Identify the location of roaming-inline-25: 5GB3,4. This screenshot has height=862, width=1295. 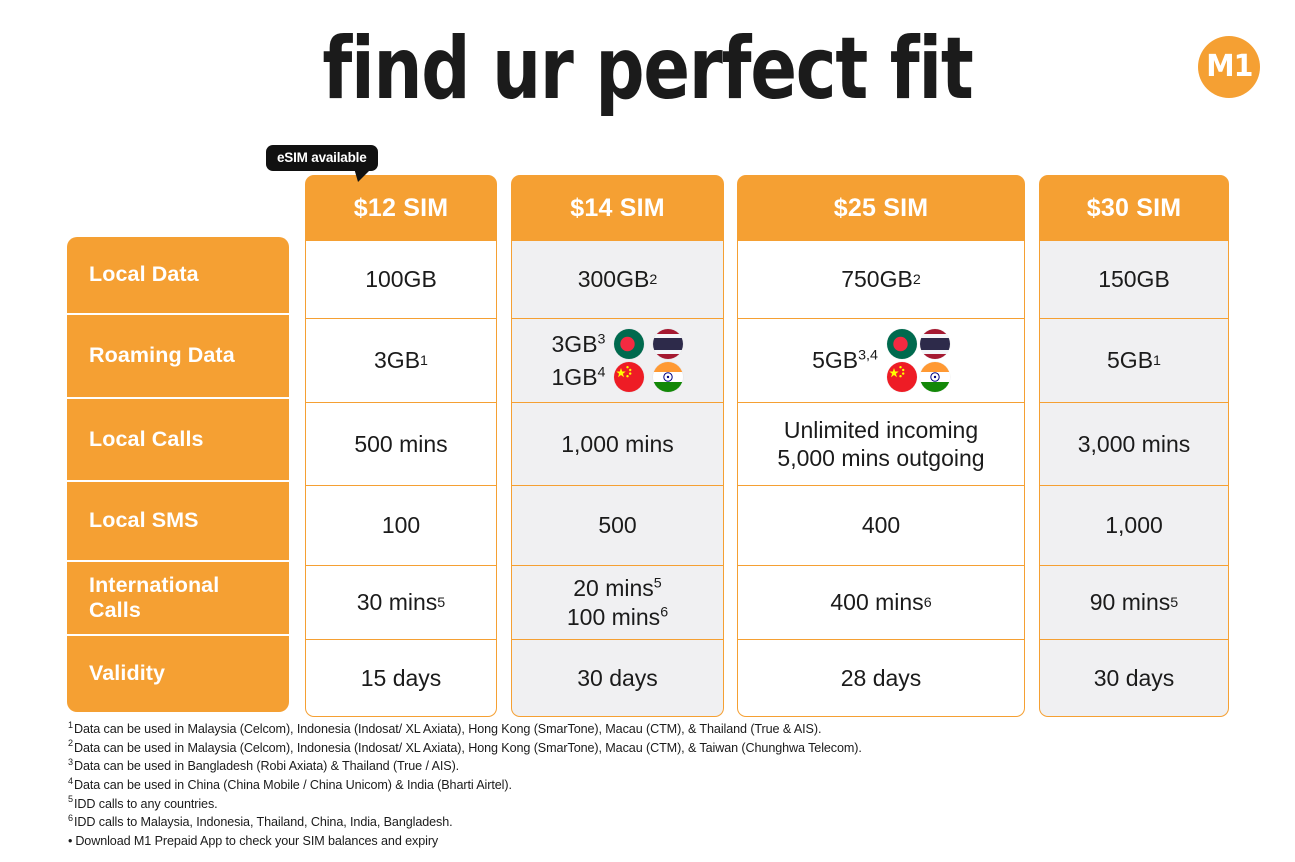
(881, 360).